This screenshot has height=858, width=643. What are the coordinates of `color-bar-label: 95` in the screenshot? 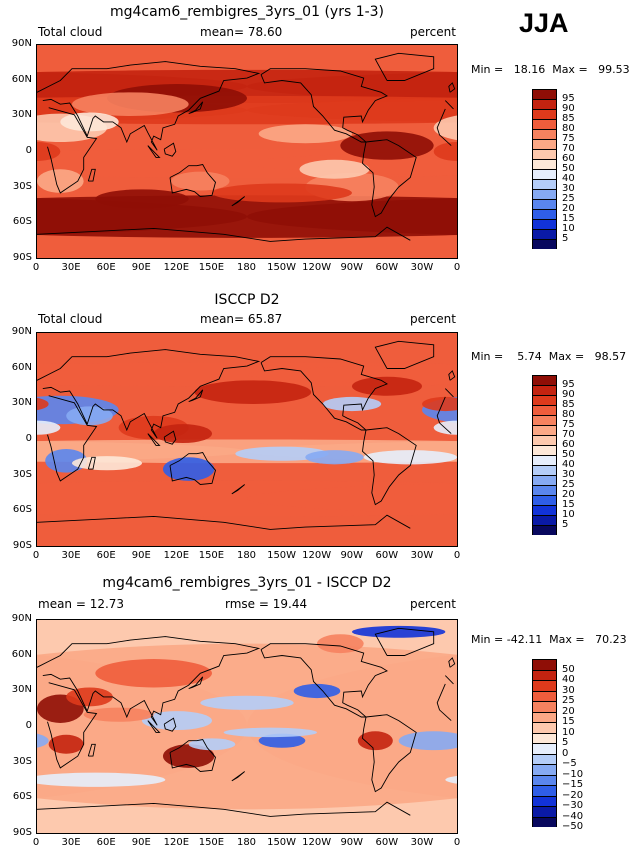 It's located at (568, 98).